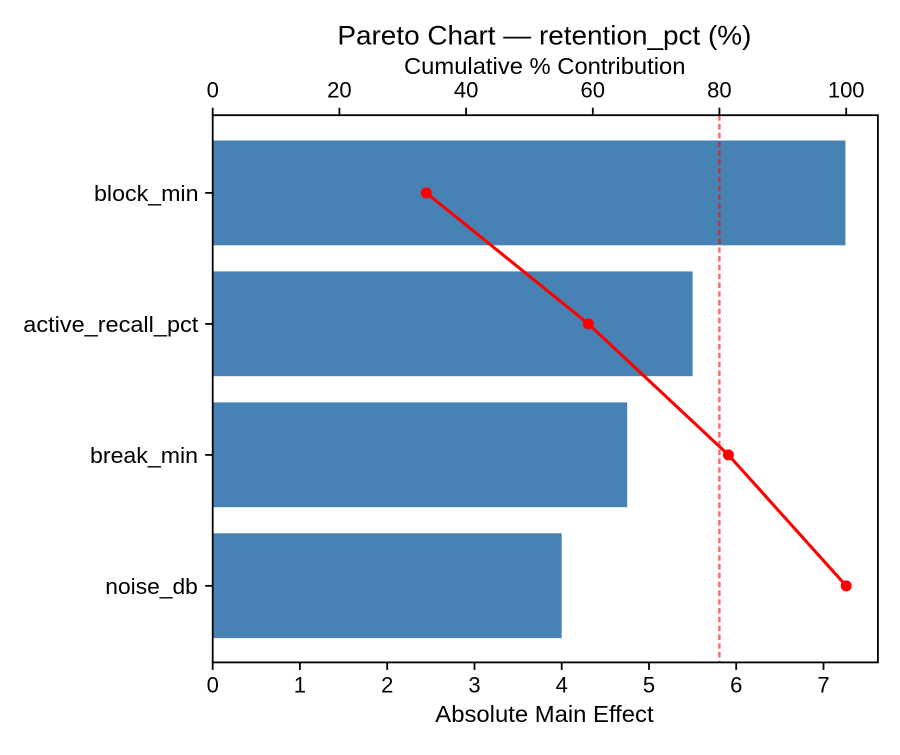 The image size is (900, 755). Describe the element at coordinates (545, 66) in the screenshot. I see `svg-text: Cumulative % Contribution` at that location.